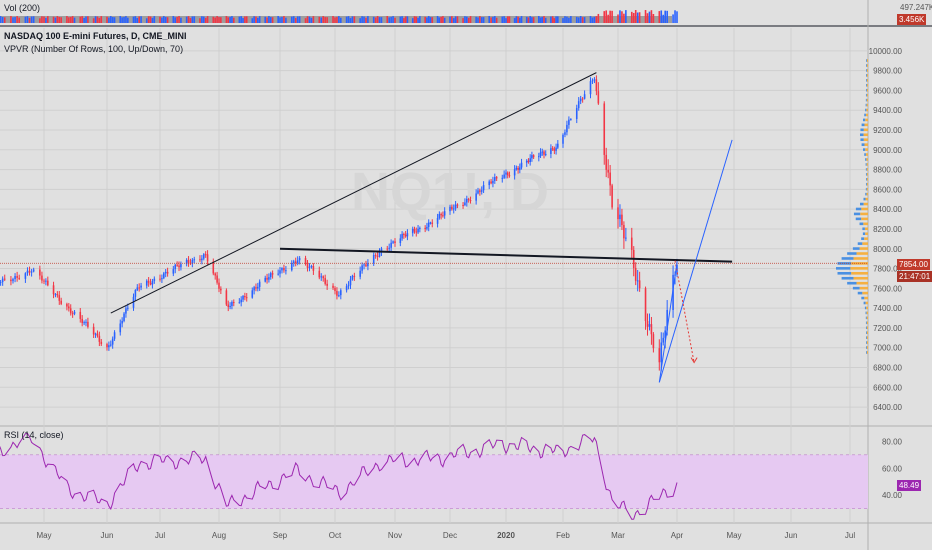 The image size is (932, 550). Describe the element at coordinates (94, 49) in the screenshot. I see `vpvr-title: VPVR (Number Of Rows, 100, Up/Down, 70)` at that location.